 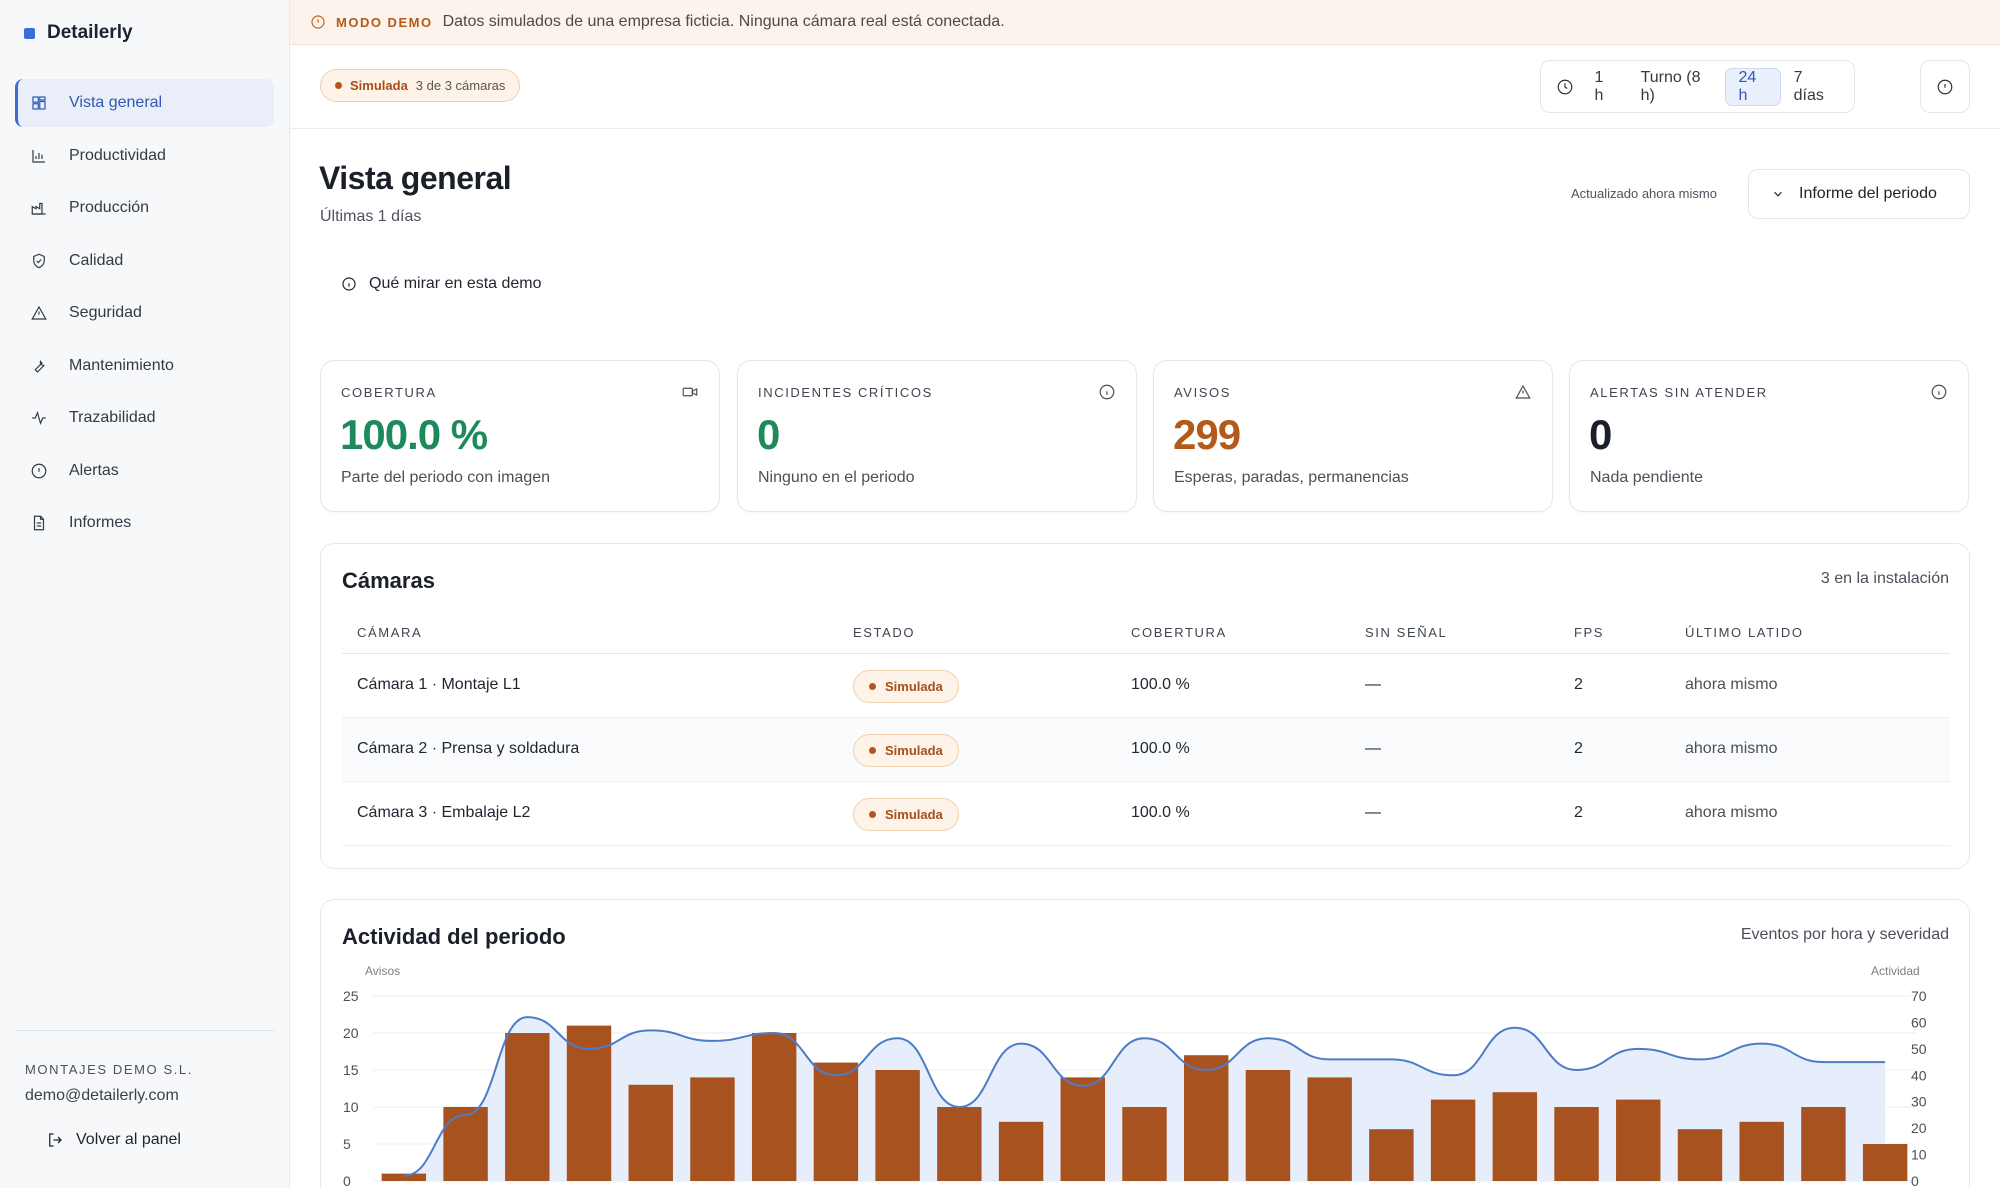 I want to click on time-range-selector: 1 h Turno (8 h) 24 h 7 días, so click(x=1697, y=86).